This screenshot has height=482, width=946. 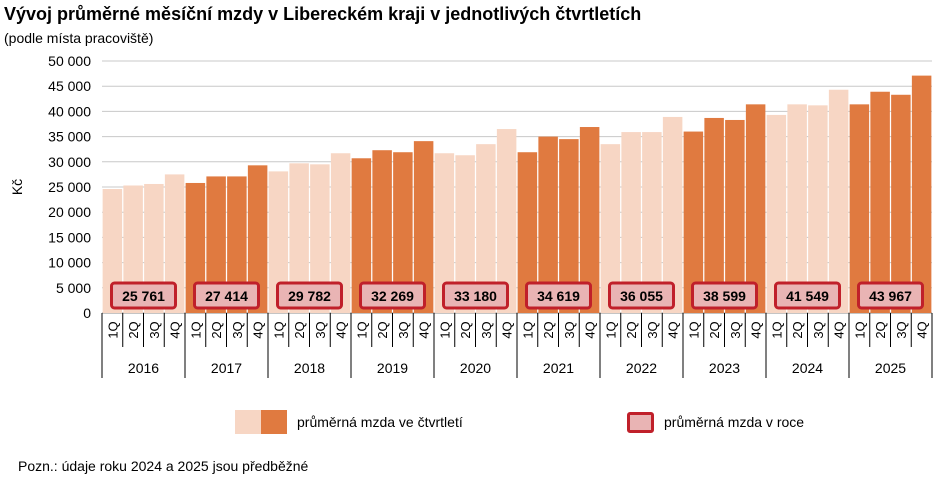 What do you see at coordinates (641, 368) in the screenshot?
I see `year-label-2022: 2022` at bounding box center [641, 368].